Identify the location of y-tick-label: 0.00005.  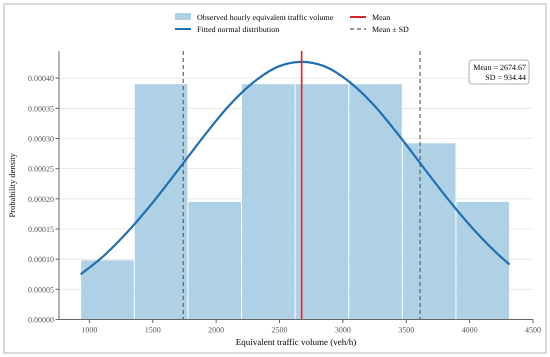
(41, 289).